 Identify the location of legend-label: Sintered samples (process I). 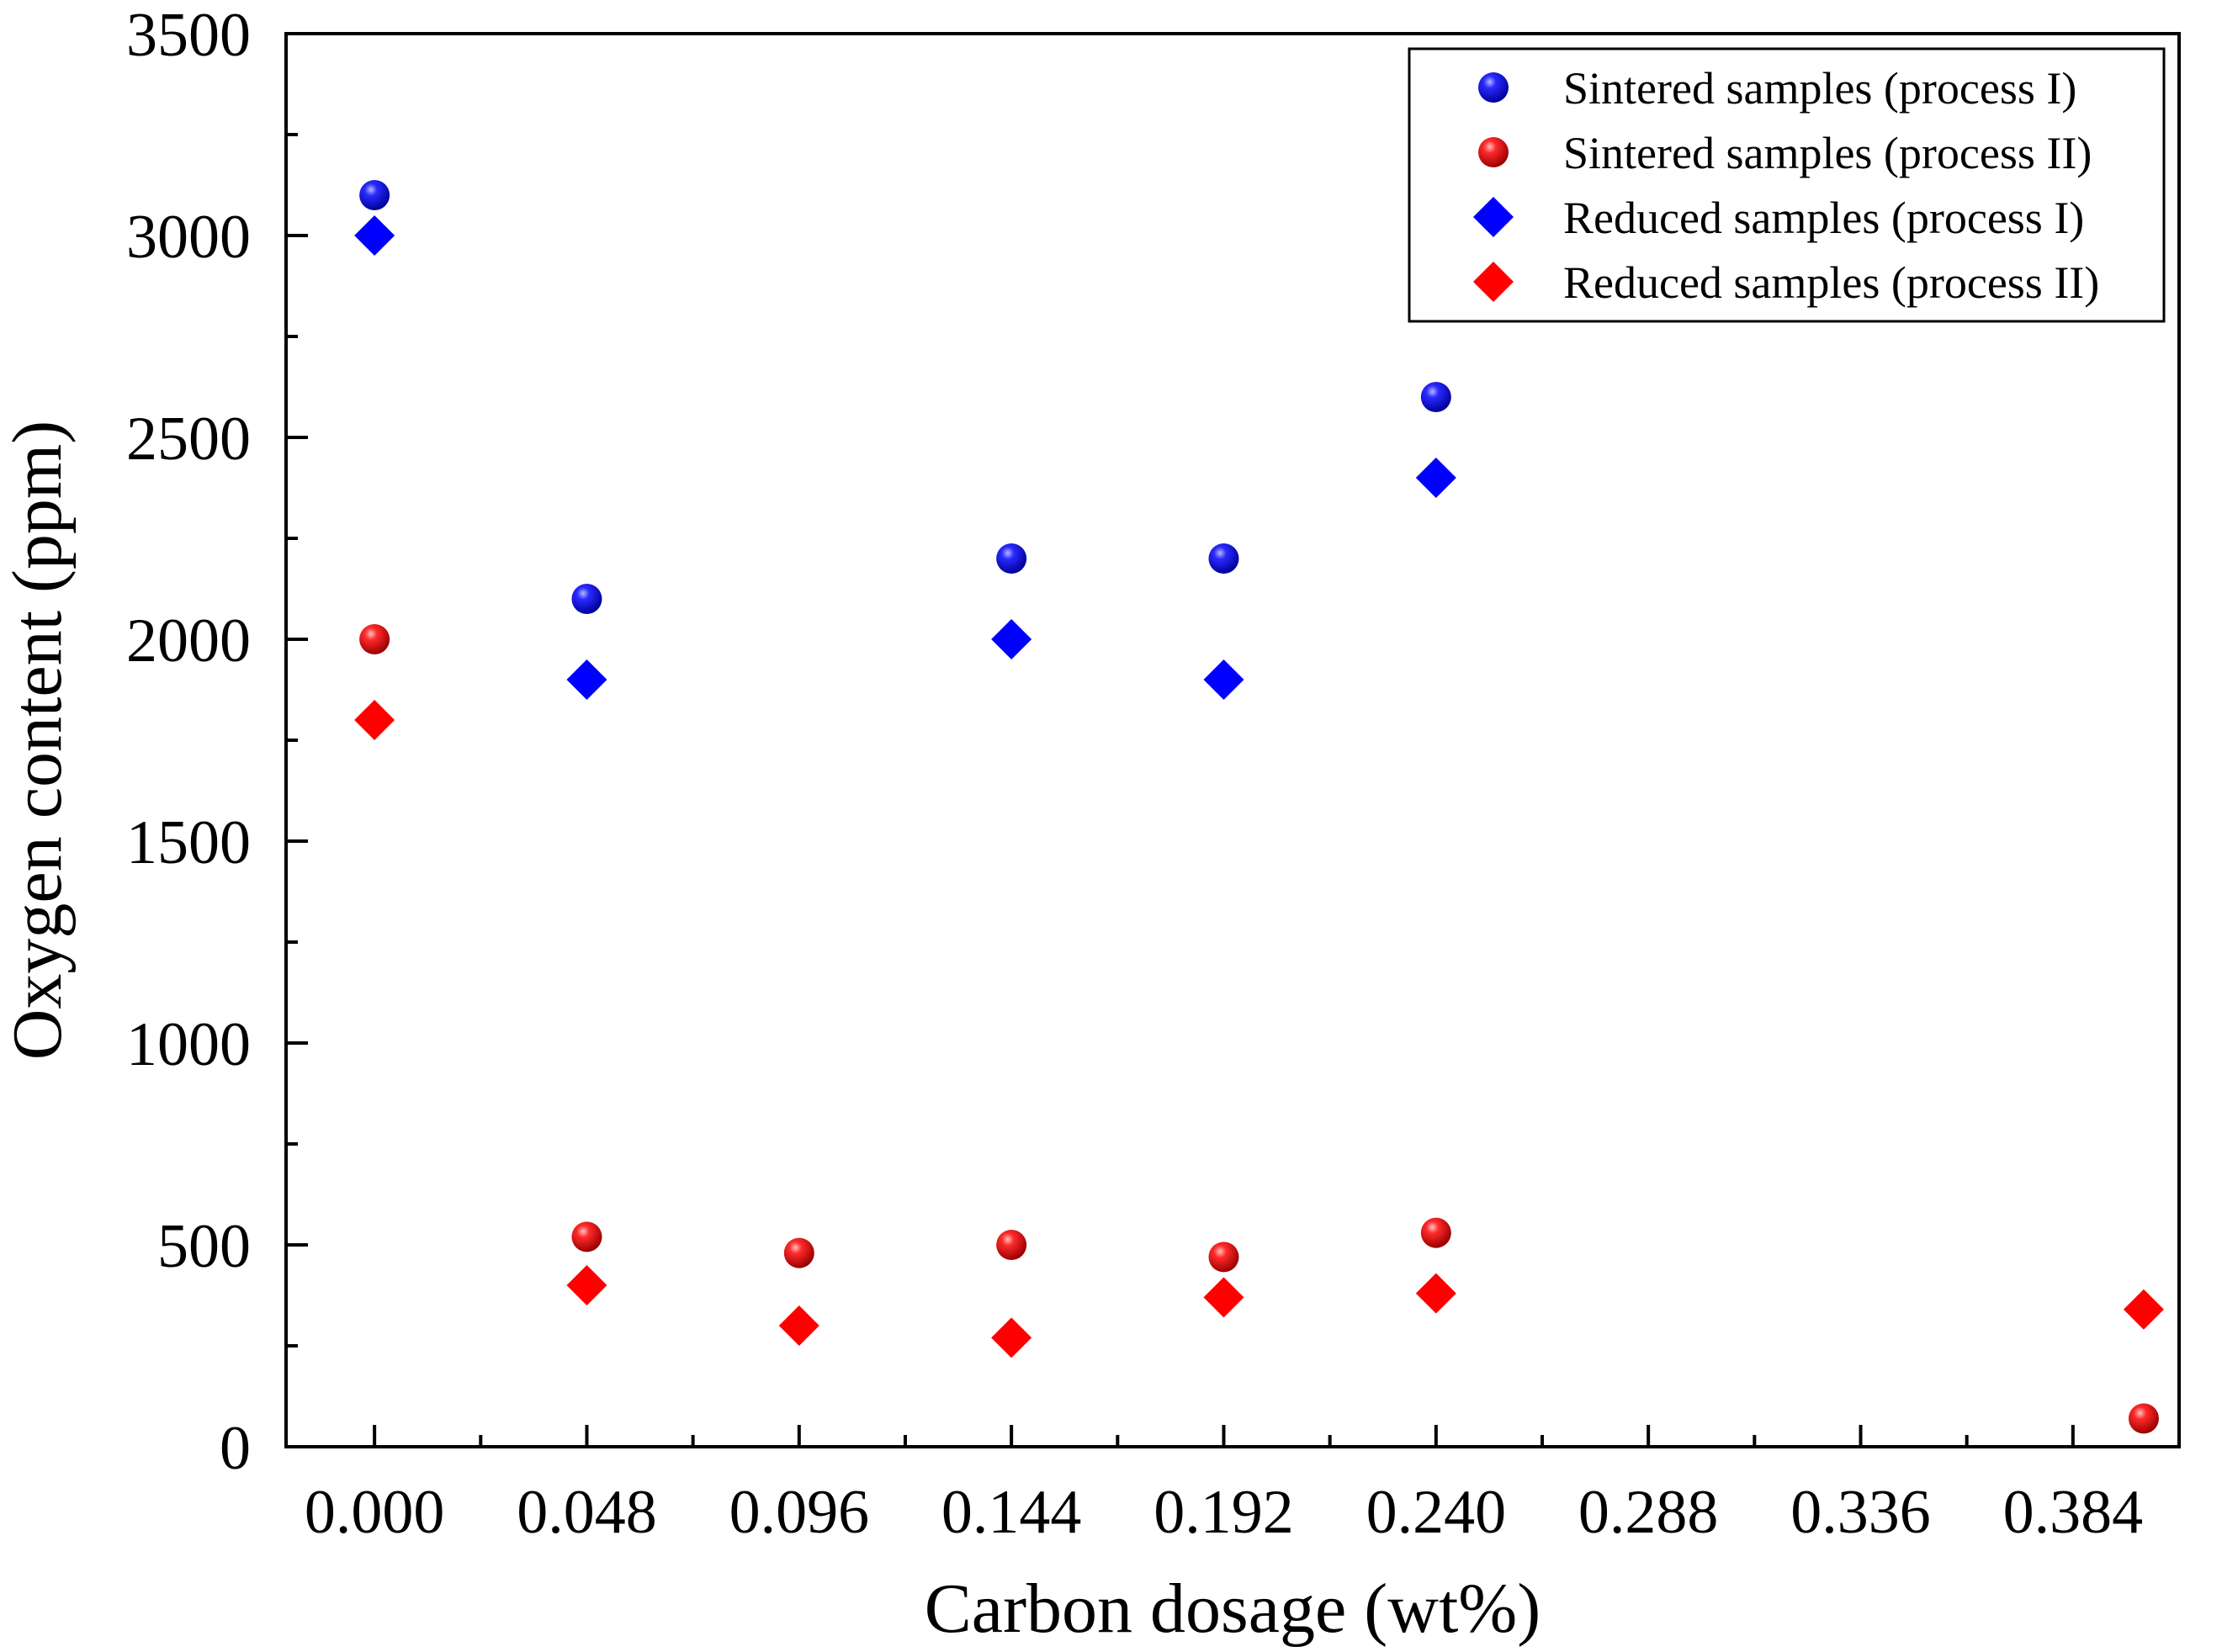
(1819, 88).